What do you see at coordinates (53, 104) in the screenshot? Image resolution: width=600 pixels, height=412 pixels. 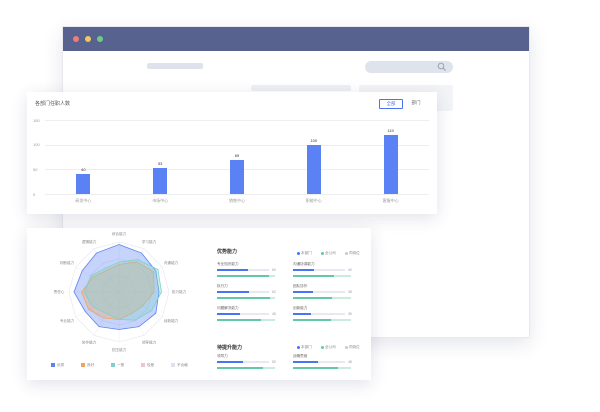 I see `bar-chart-title: 各部门任职人数` at bounding box center [53, 104].